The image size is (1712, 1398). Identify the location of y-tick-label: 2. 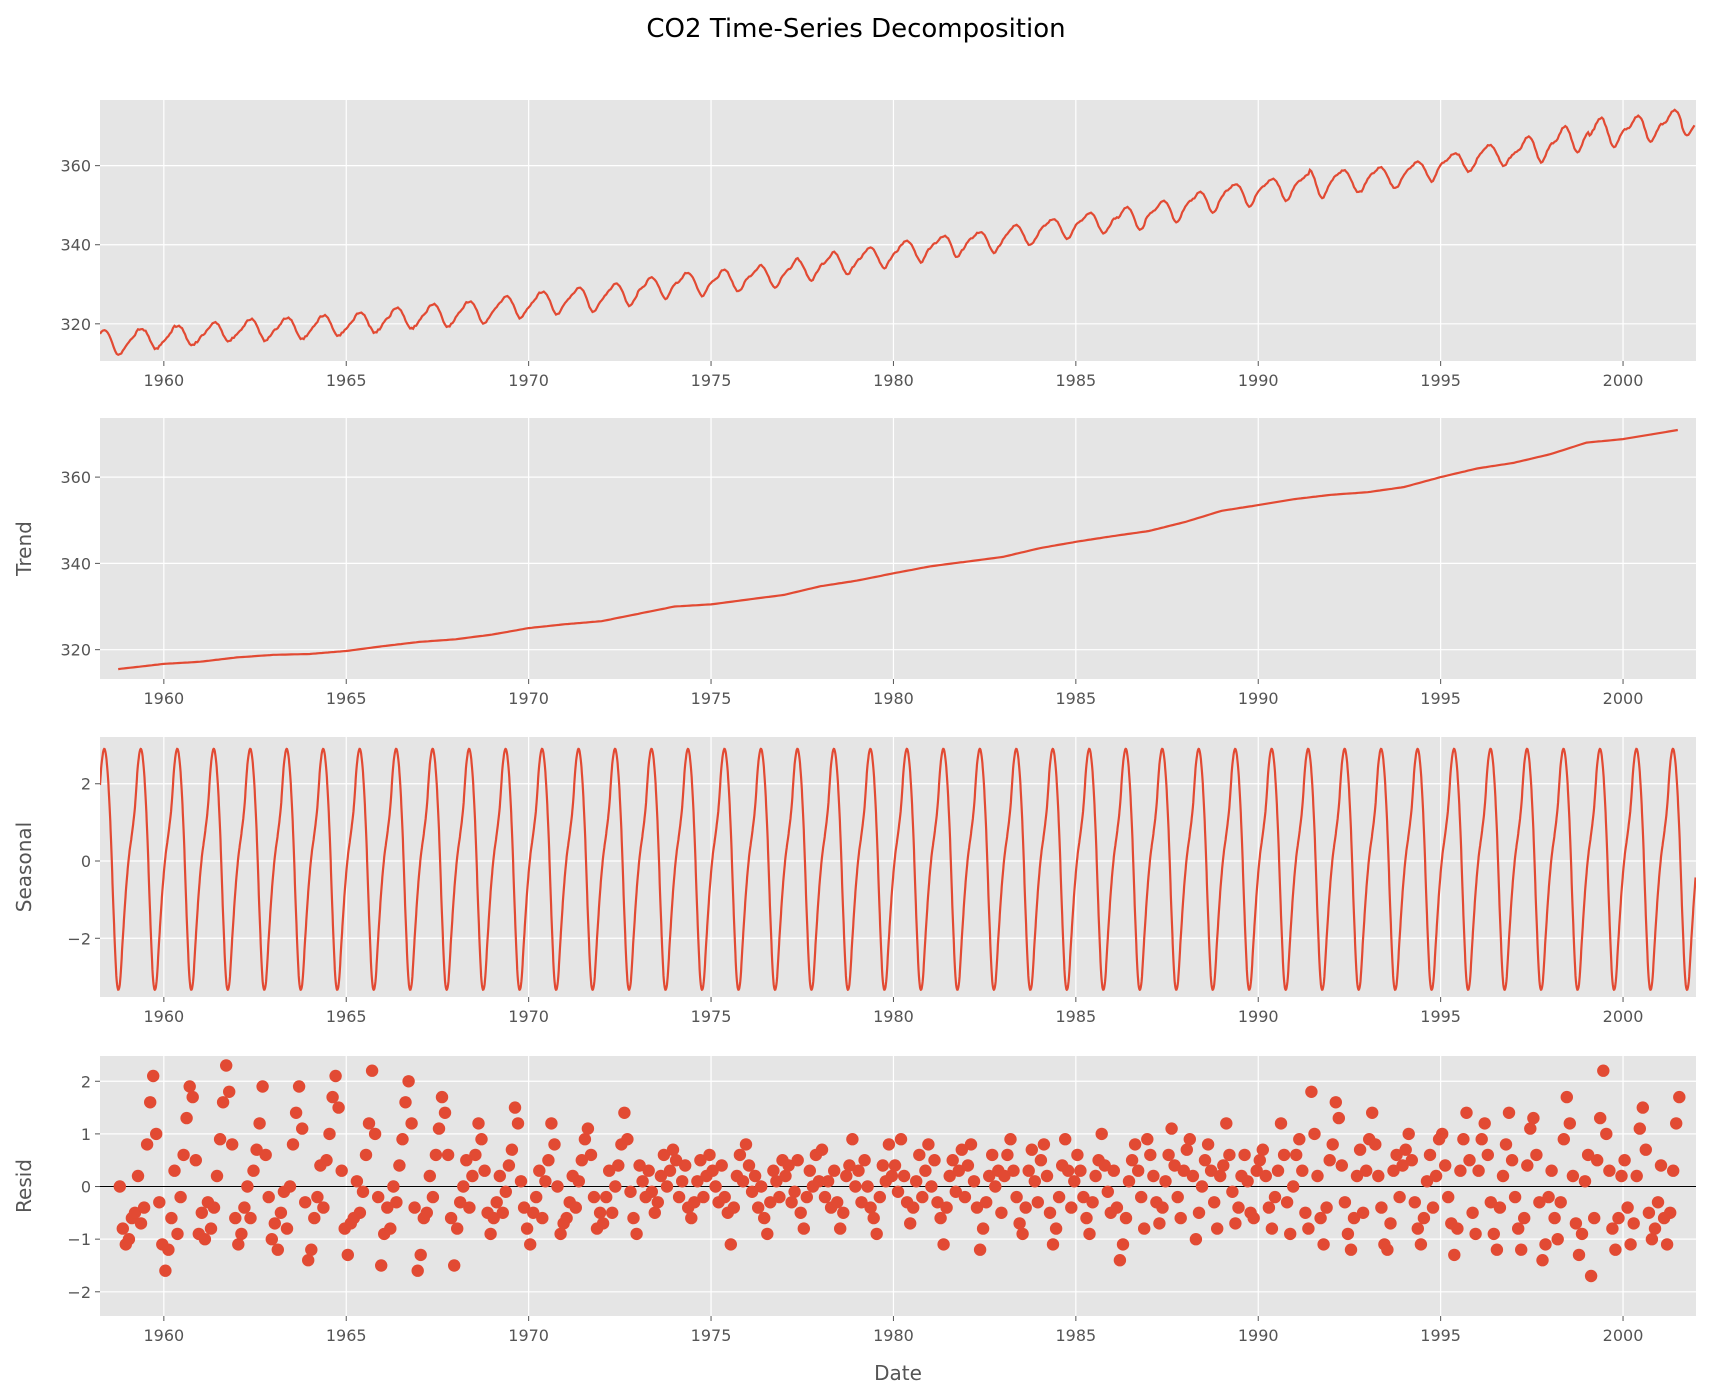
(86, 784).